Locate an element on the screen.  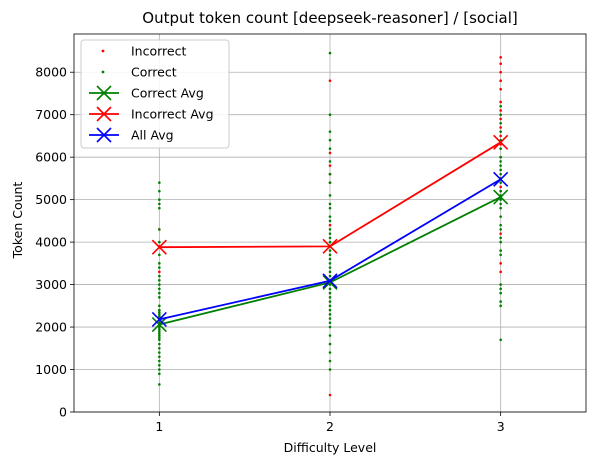
legend-marker-all-avg is located at coordinates (104, 135).